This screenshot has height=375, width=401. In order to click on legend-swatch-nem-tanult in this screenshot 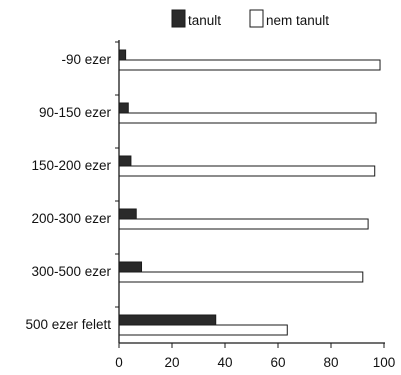, I will do `click(256, 18)`.